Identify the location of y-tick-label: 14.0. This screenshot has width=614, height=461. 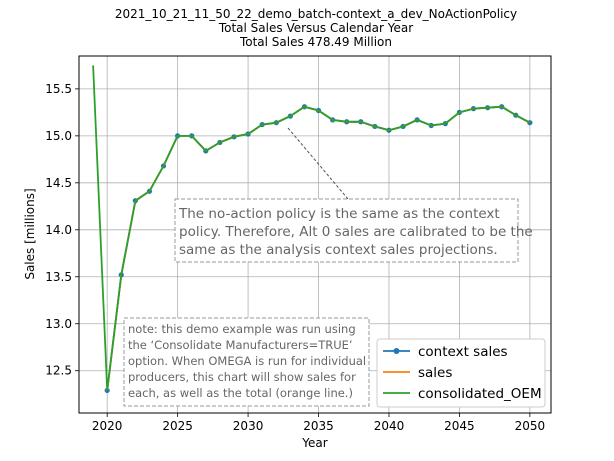
(58, 230).